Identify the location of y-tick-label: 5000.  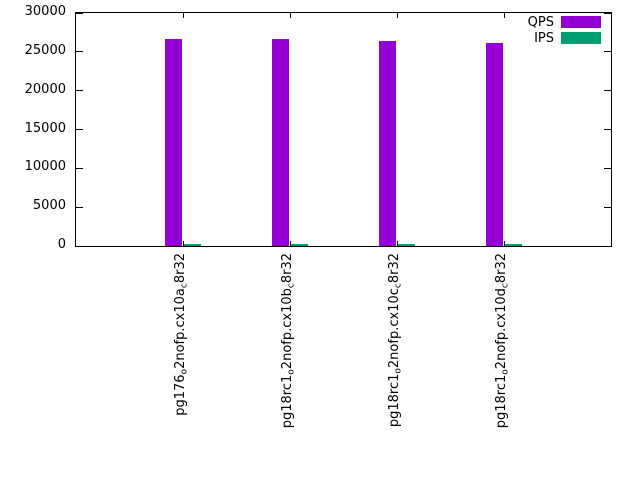
(49, 206).